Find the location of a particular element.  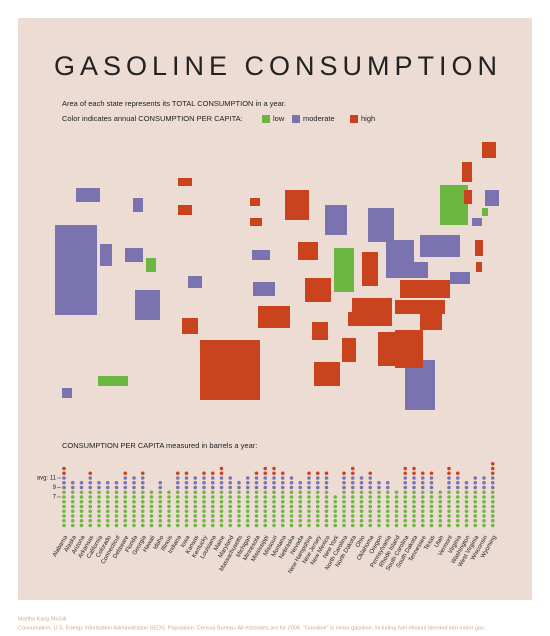

legend-swatch is located at coordinates (266, 119).